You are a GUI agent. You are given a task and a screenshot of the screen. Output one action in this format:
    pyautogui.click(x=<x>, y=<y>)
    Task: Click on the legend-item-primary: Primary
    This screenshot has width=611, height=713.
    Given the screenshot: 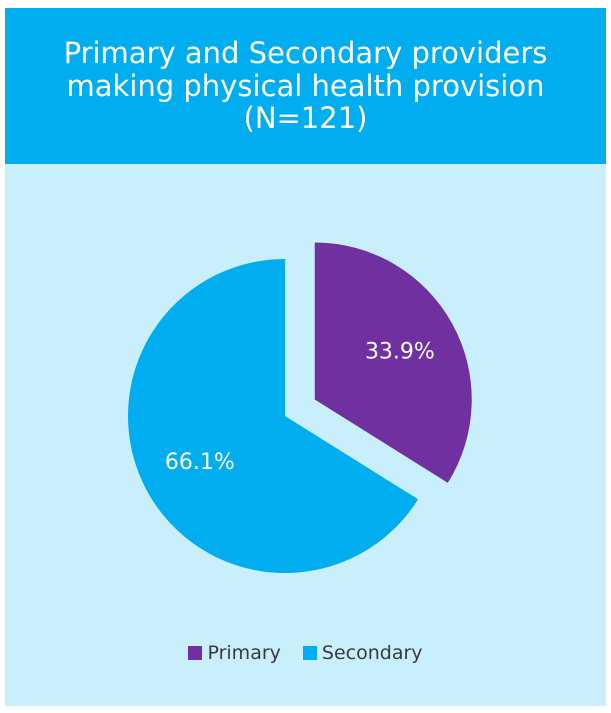 What is the action you would take?
    pyautogui.click(x=234, y=653)
    